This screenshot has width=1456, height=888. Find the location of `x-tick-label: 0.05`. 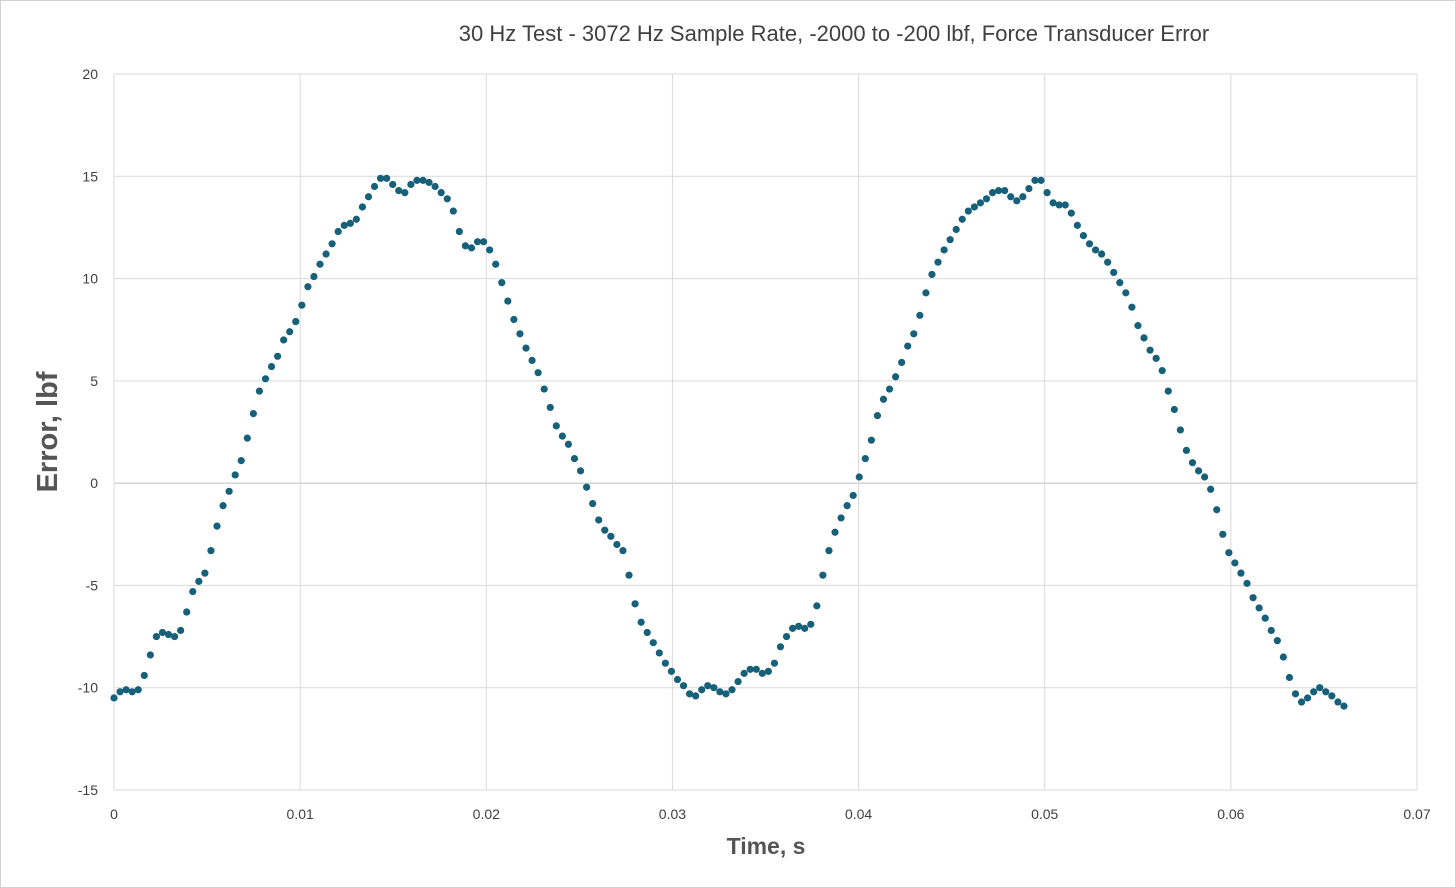

x-tick-label: 0.05 is located at coordinates (1044, 814).